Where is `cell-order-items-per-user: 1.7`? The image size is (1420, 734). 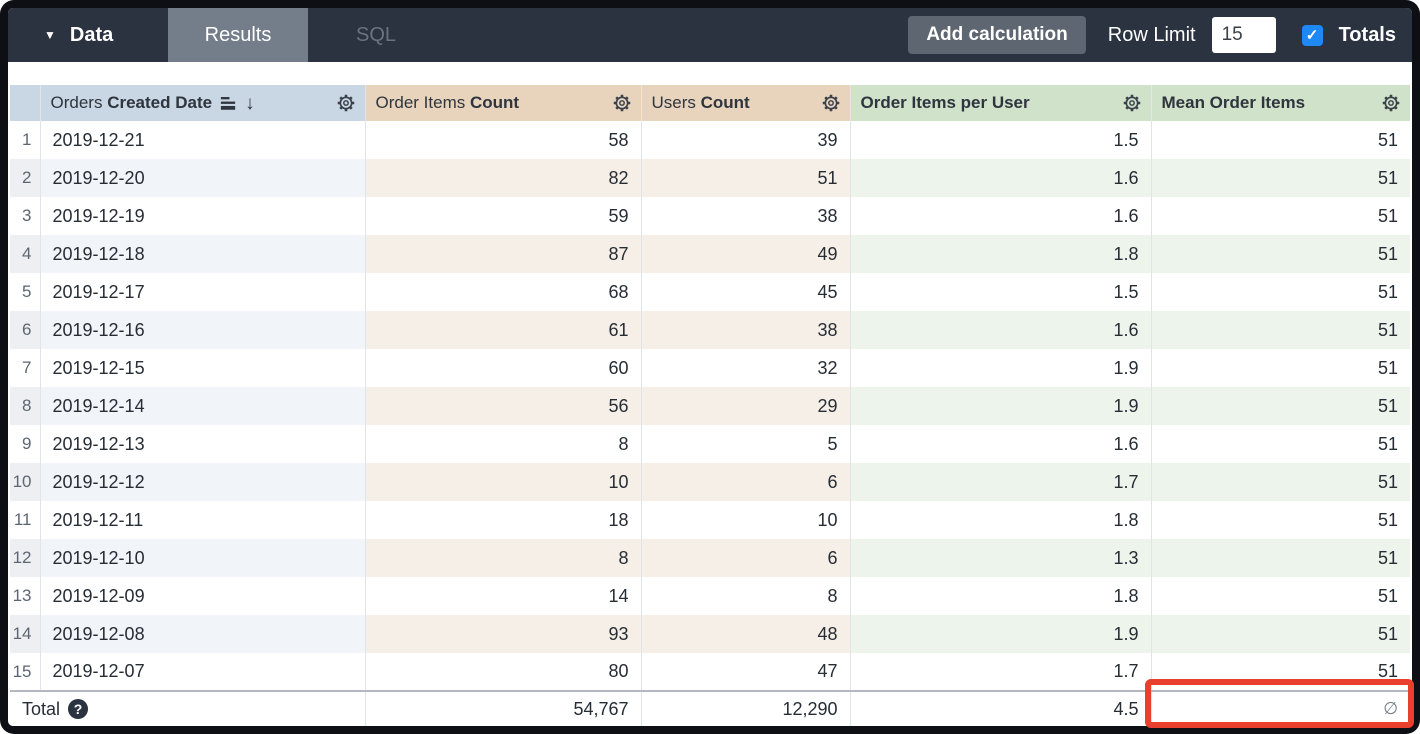 cell-order-items-per-user: 1.7 is located at coordinates (1000, 482).